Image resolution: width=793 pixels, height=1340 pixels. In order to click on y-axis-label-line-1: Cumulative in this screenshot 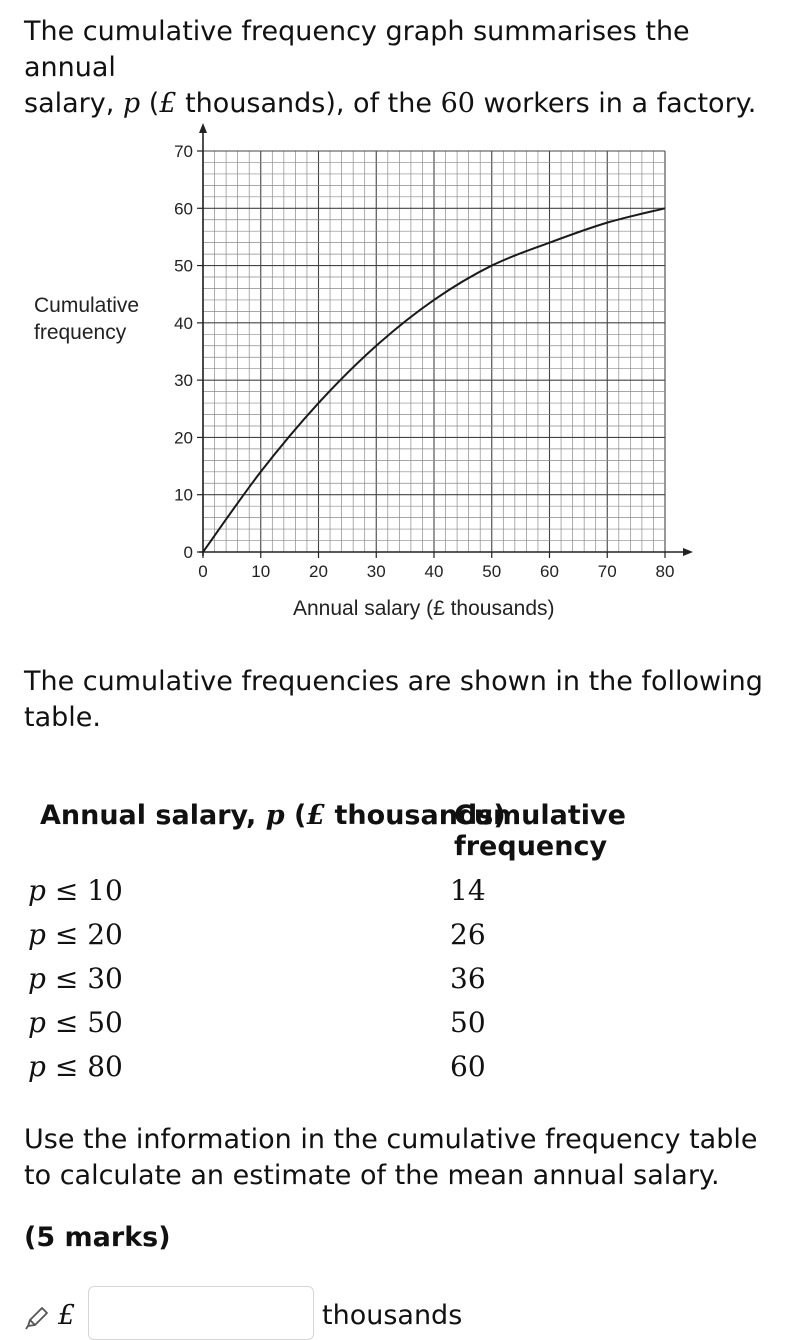, I will do `click(87, 305)`.